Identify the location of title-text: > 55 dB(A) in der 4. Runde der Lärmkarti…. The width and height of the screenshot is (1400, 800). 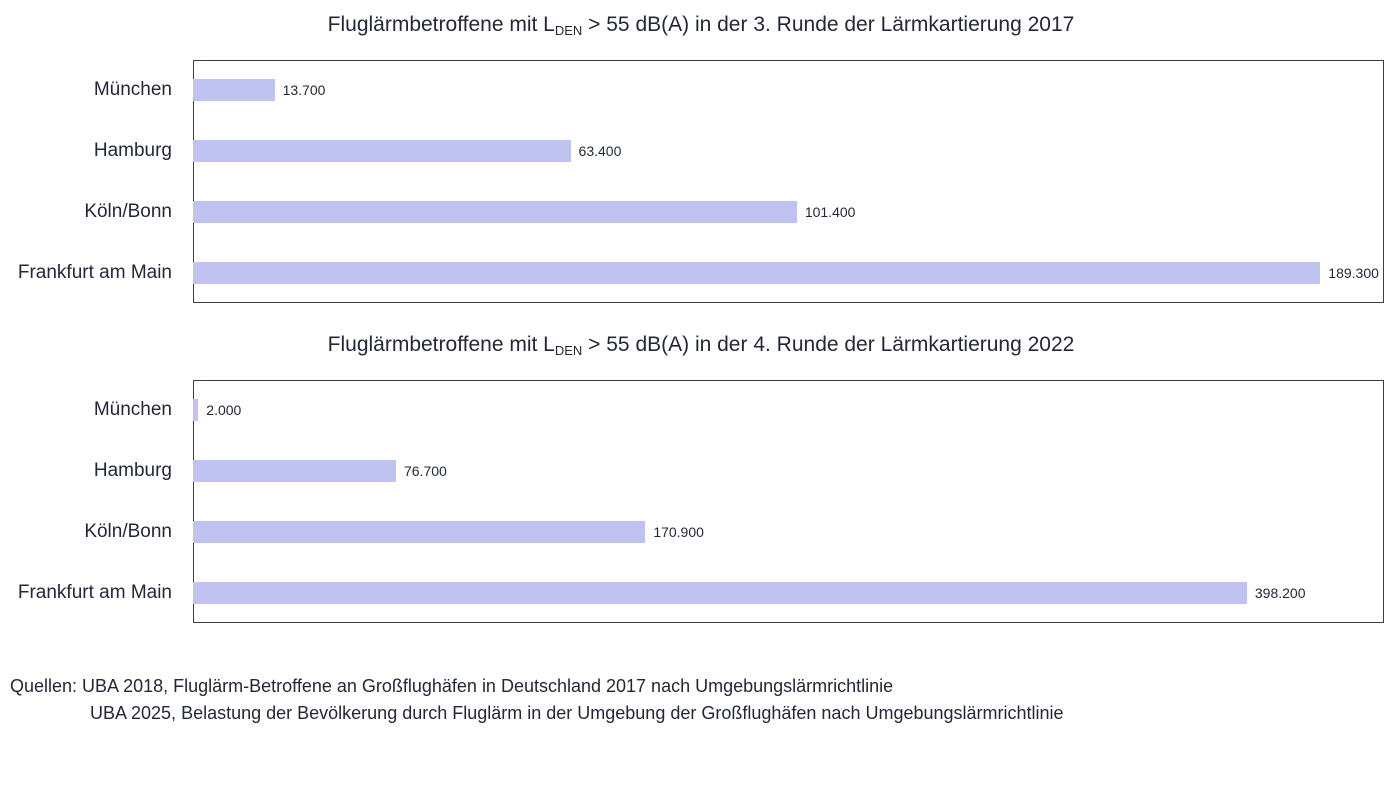
(828, 344).